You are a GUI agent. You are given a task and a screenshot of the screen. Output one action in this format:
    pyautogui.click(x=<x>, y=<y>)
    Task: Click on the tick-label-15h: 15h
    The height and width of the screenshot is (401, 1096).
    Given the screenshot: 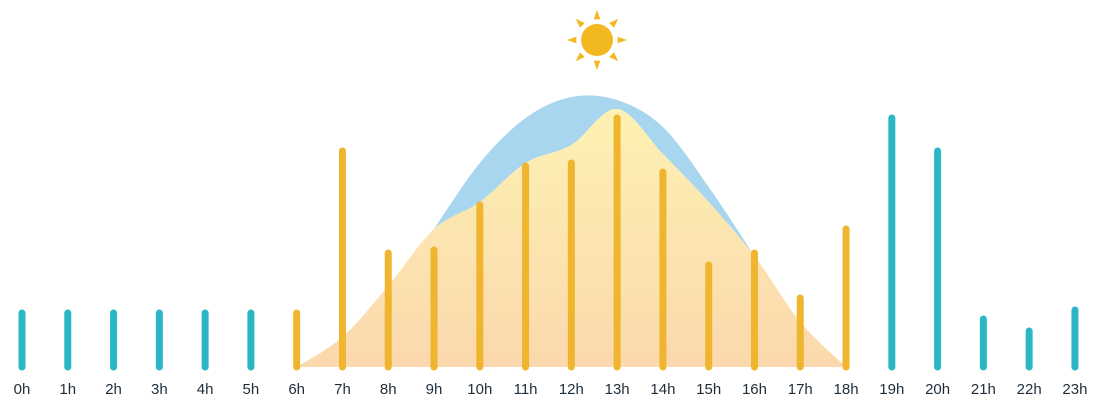 What is the action you would take?
    pyautogui.click(x=708, y=389)
    